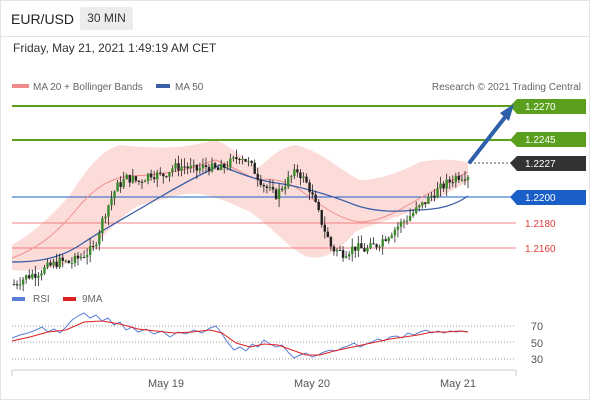  What do you see at coordinates (240, 335) in the screenshot?
I see `rsi-line` at bounding box center [240, 335].